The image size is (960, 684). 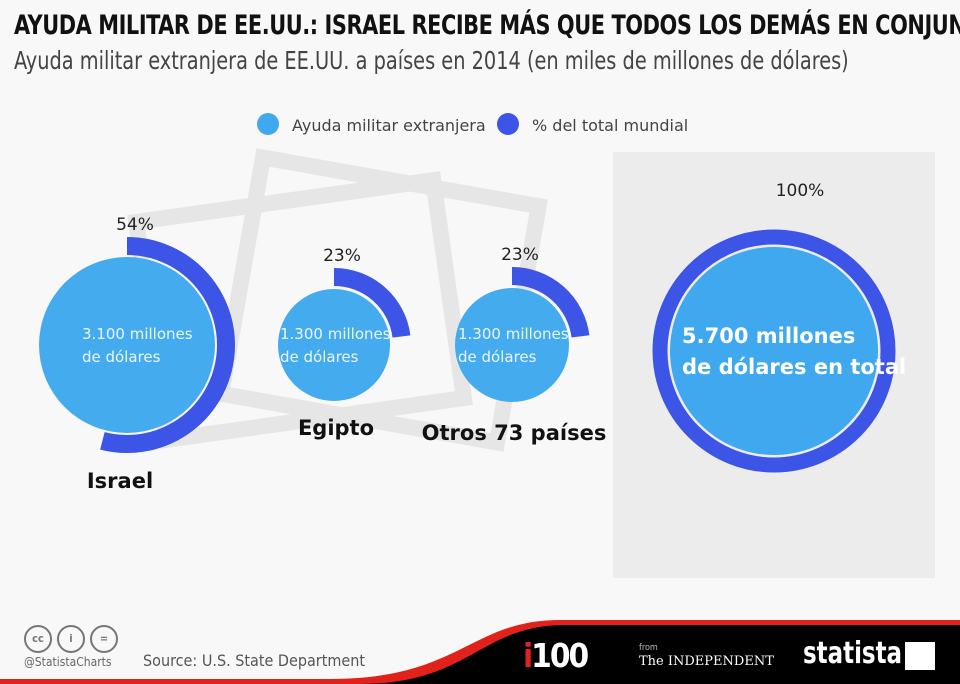 I want to click on statista-logo-icon, so click(x=920, y=656).